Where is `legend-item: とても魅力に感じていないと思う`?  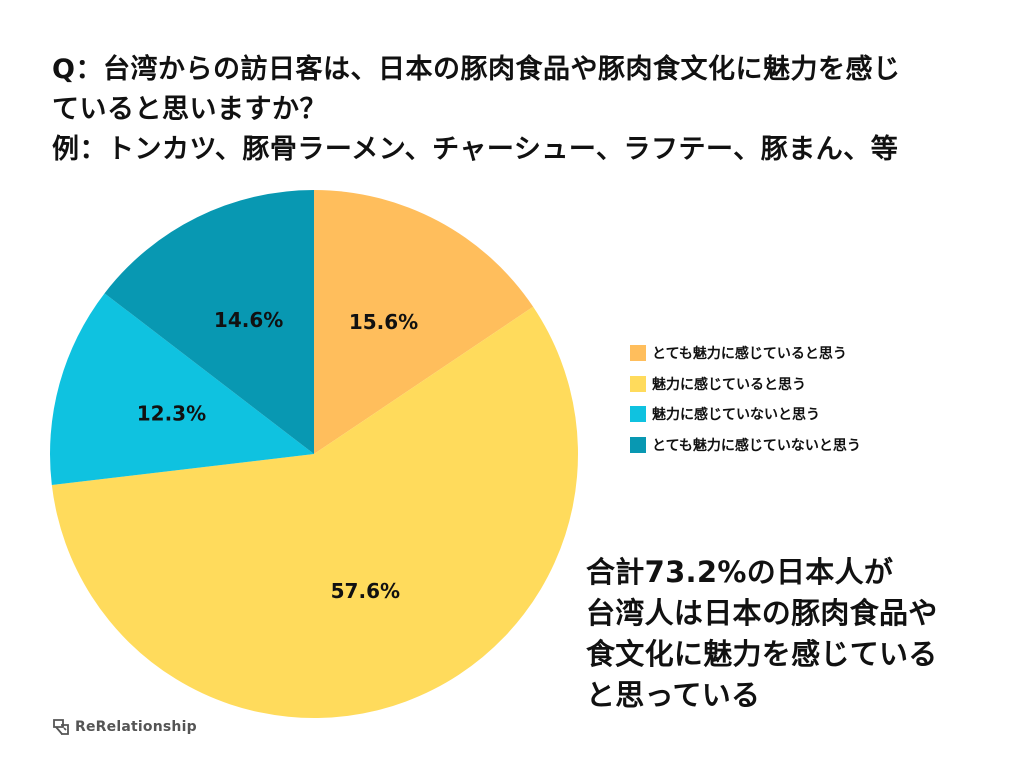
legend-item: とても魅力に感じていないと思う is located at coordinates (745, 445).